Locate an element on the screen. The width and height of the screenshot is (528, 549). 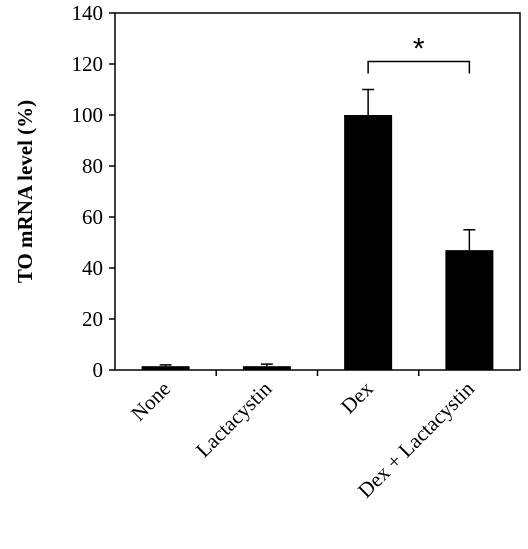
y-tick-label: 120 is located at coordinates (88, 64).